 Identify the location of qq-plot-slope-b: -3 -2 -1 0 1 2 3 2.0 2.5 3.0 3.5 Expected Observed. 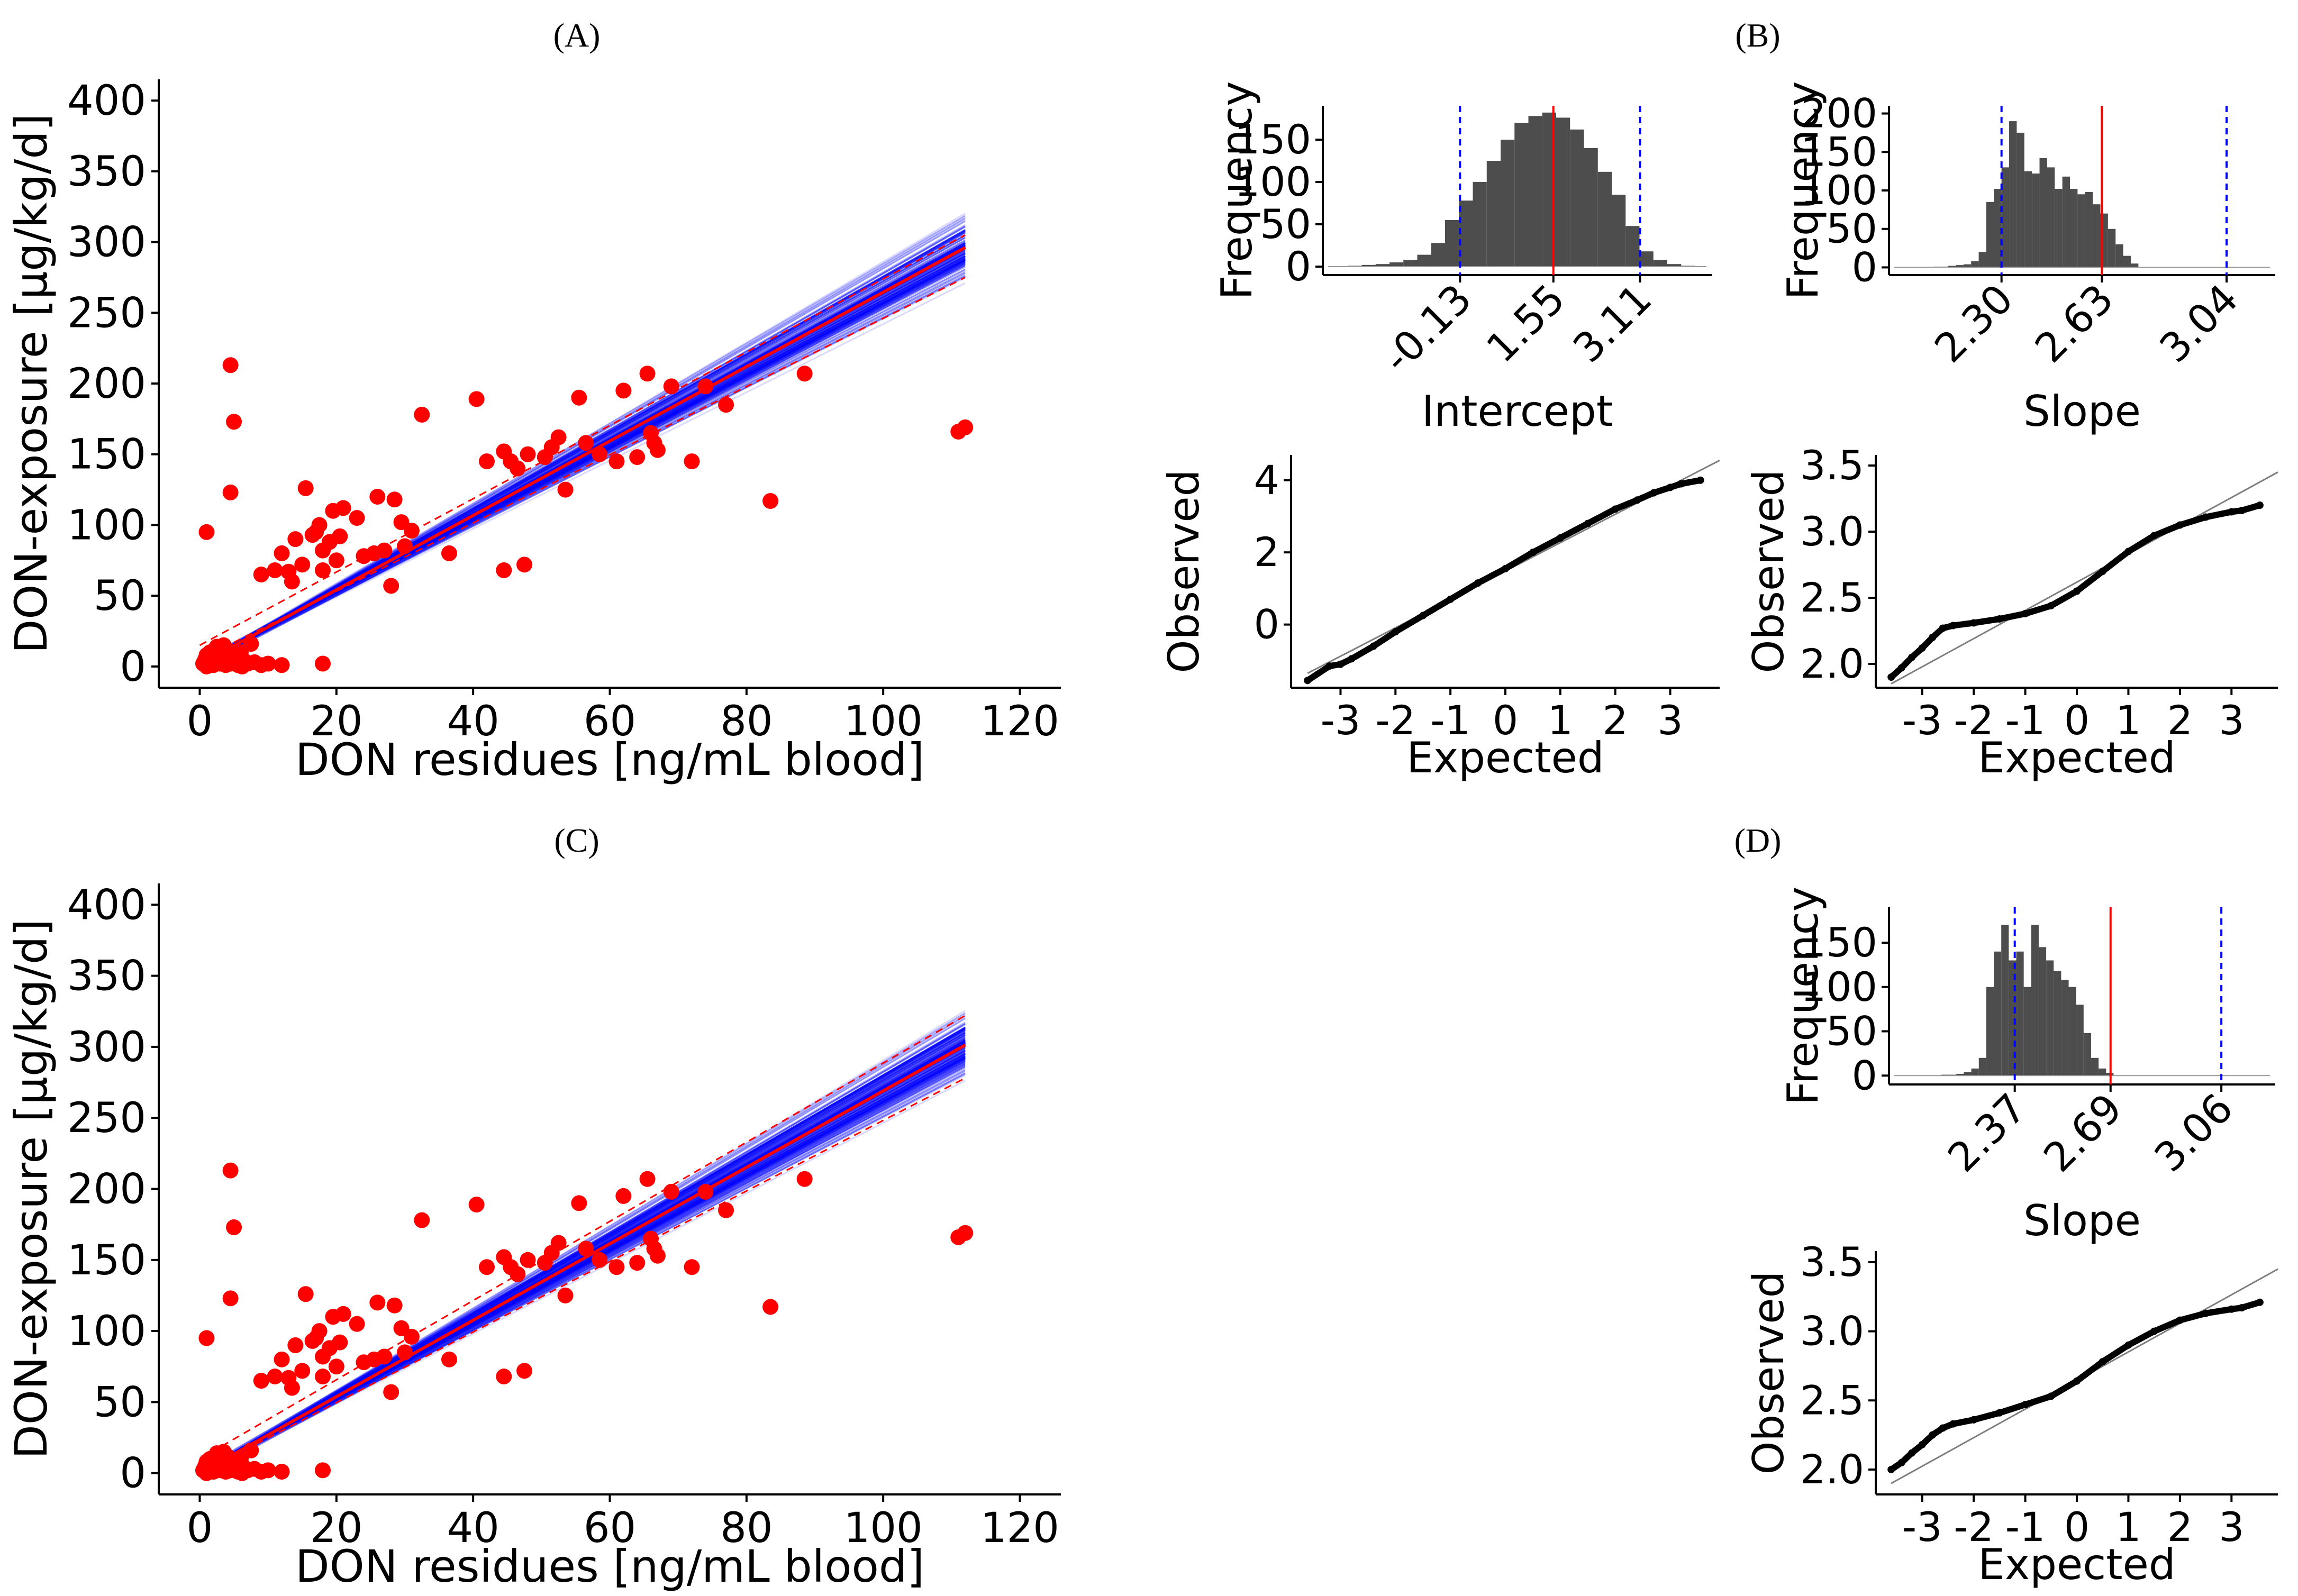
(2011, 612).